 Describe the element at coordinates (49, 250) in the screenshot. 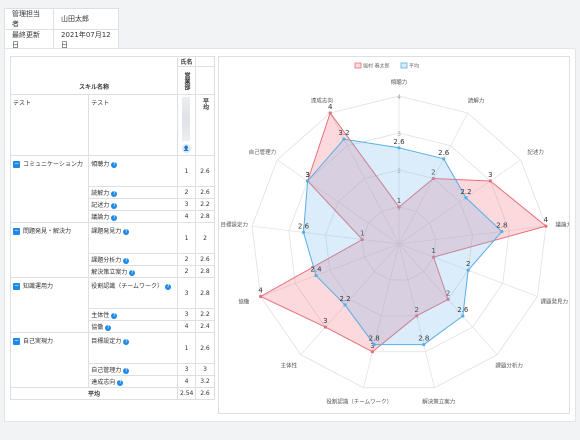

I see `group-cell: − 問題発見・解決力` at that location.